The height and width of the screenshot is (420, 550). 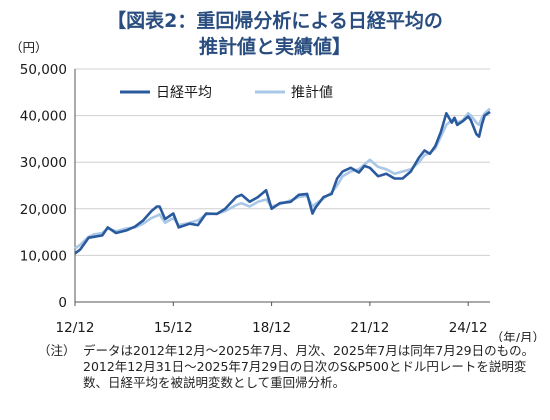 I want to click on legend-label: 日経平均, so click(x=184, y=93).